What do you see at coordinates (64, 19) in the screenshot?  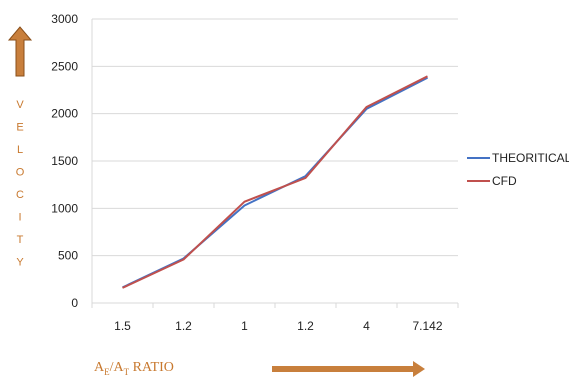 I see `y-tick-label-6: 3000` at bounding box center [64, 19].